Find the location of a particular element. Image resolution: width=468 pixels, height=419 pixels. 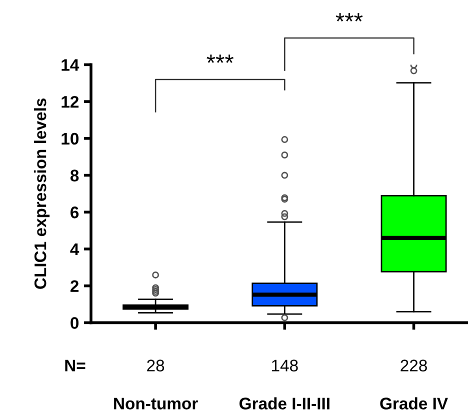

y-tick-label: 2 is located at coordinates (74, 286).